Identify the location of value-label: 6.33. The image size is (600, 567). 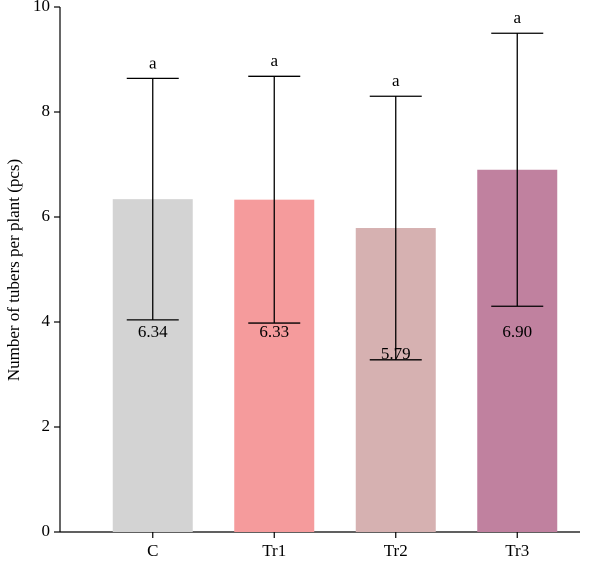
(274, 331).